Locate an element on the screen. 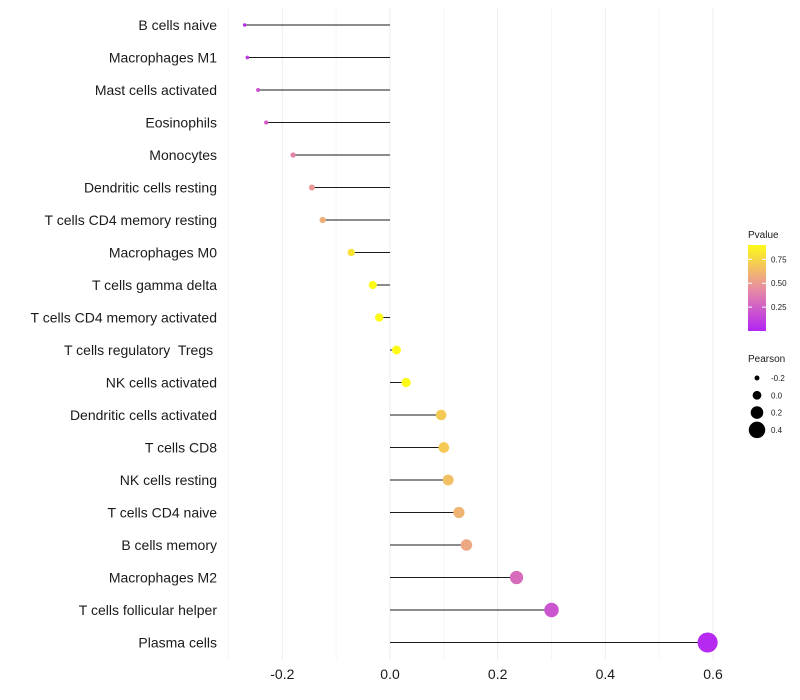 The image size is (800, 700). pvalue-colorbar is located at coordinates (757, 288).